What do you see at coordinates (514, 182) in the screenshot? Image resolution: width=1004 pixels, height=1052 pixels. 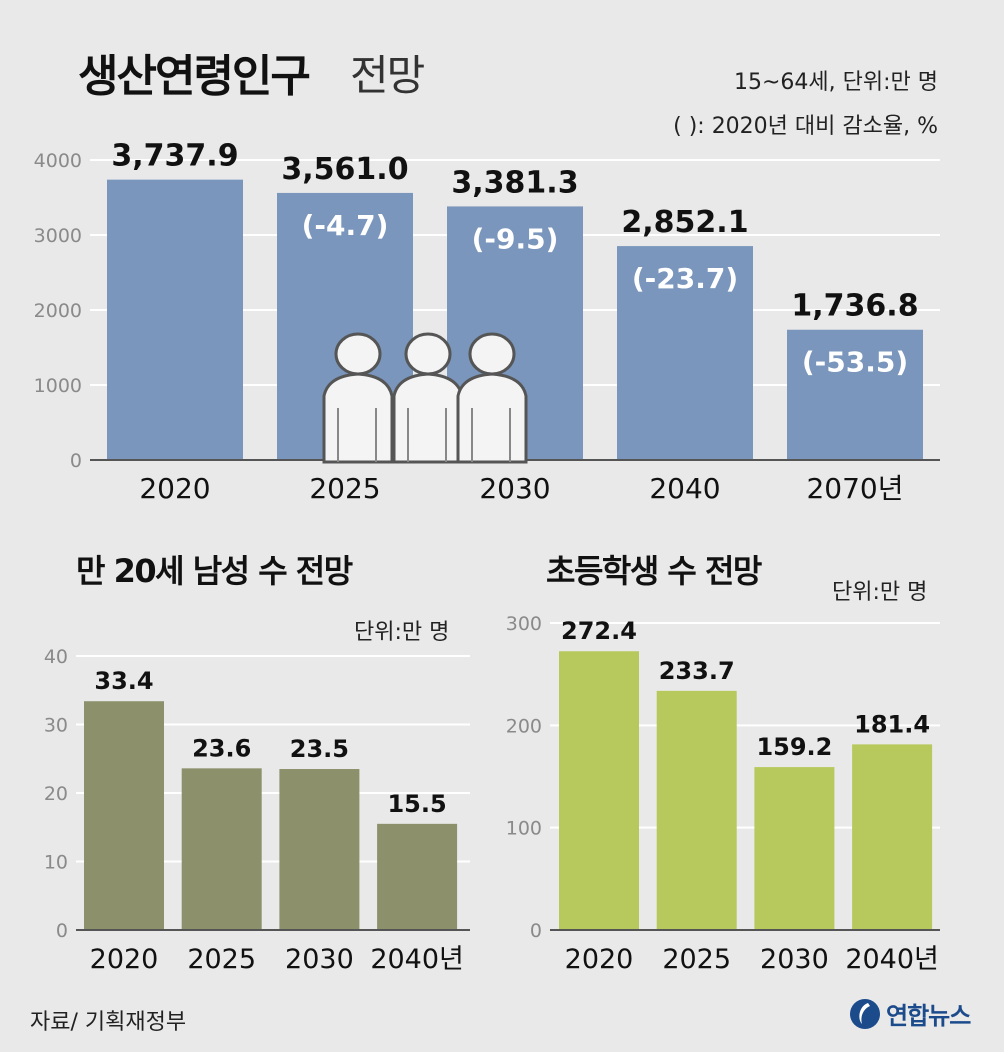 I see `value-label: 3,381.3` at bounding box center [514, 182].